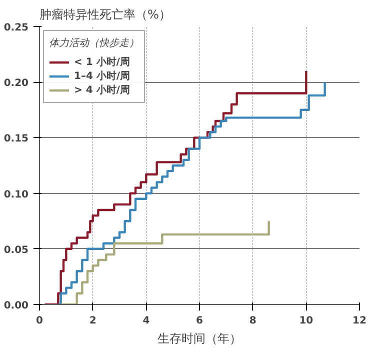  What do you see at coordinates (102, 62) in the screenshot?
I see `legend-label: < 1 小时/周` at bounding box center [102, 62].